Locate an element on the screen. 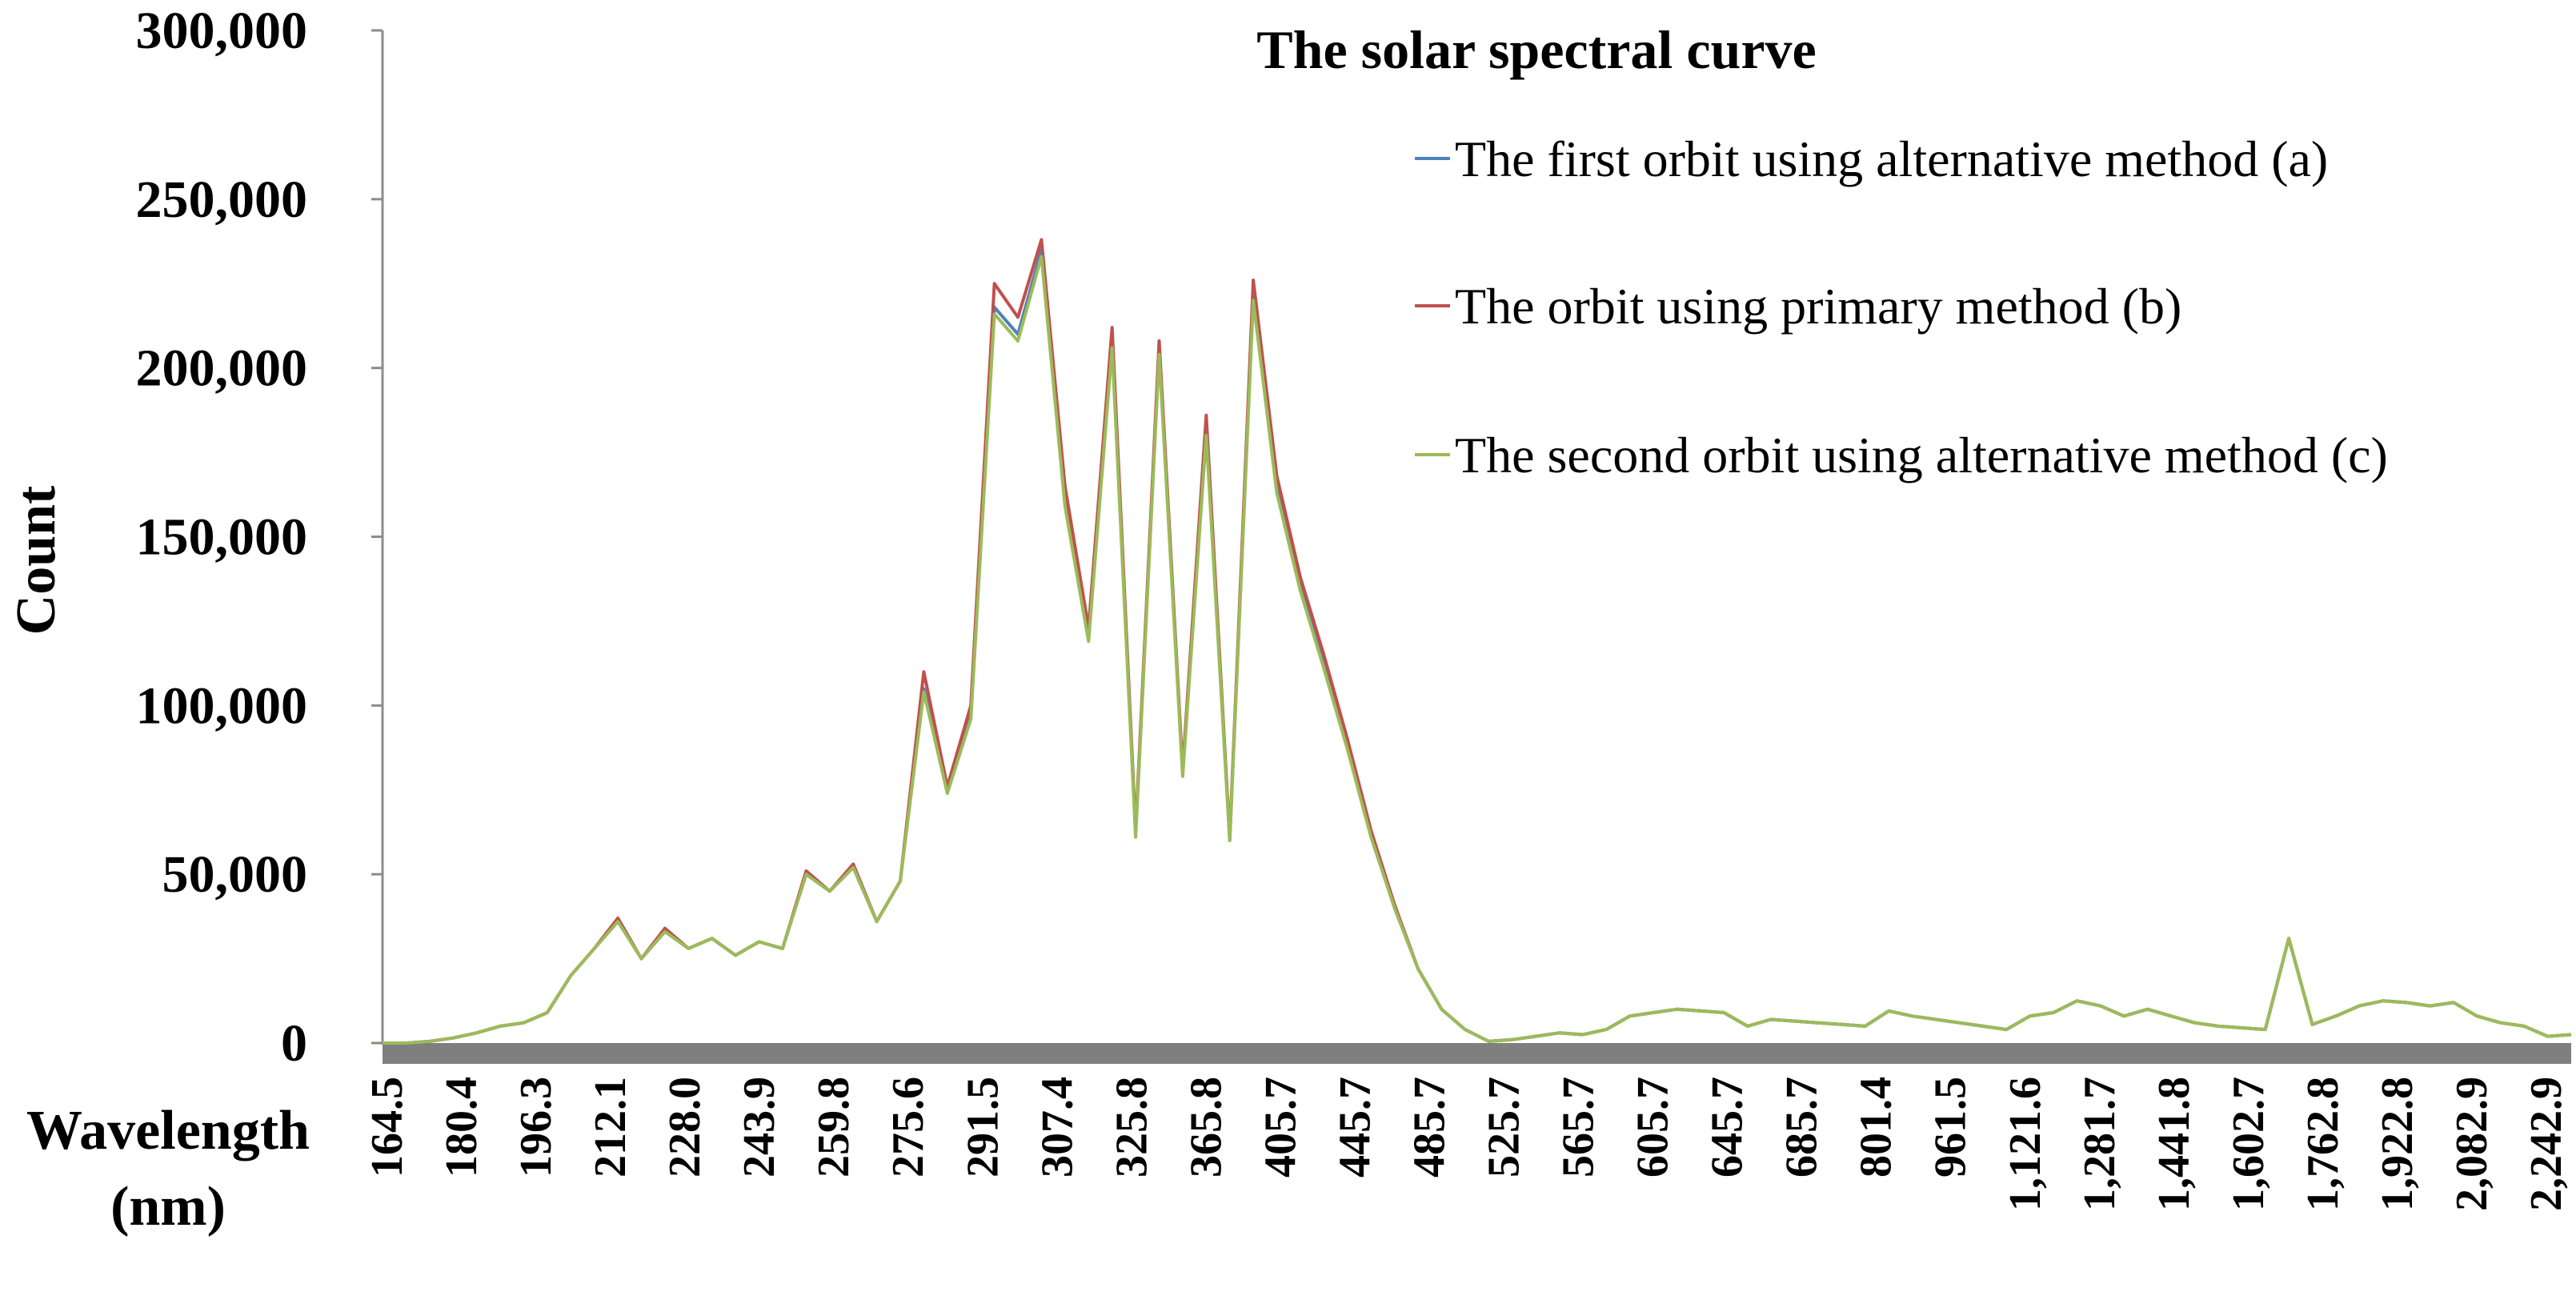  x-tick-label: 485.7 is located at coordinates (1429, 1127).